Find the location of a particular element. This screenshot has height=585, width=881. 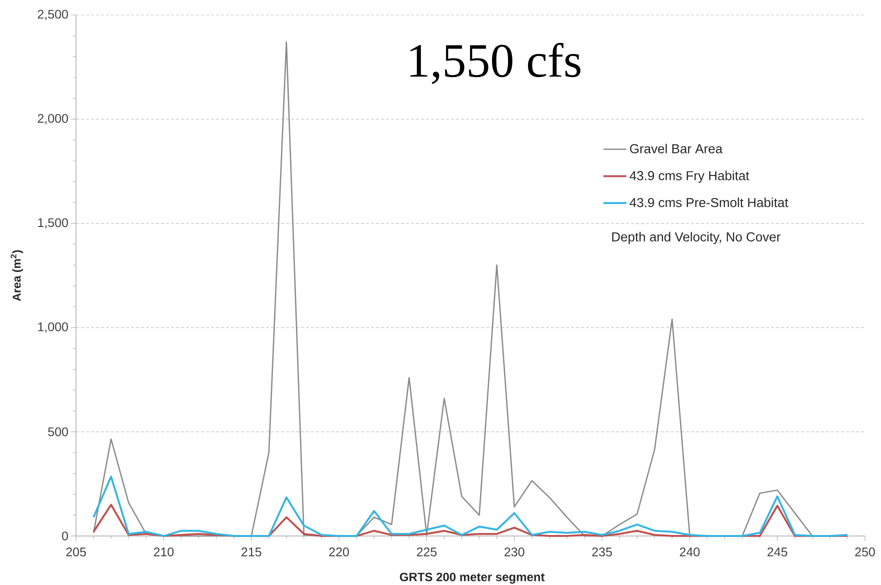

y-tick-label: 500 is located at coordinates (58, 431).